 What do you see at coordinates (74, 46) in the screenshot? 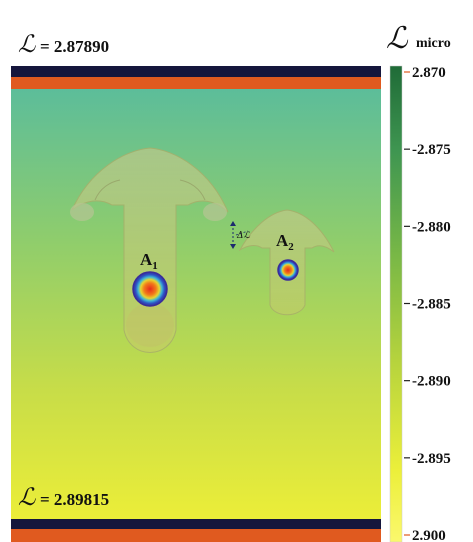
I see `top-label-value: = 2.87890` at bounding box center [74, 46].